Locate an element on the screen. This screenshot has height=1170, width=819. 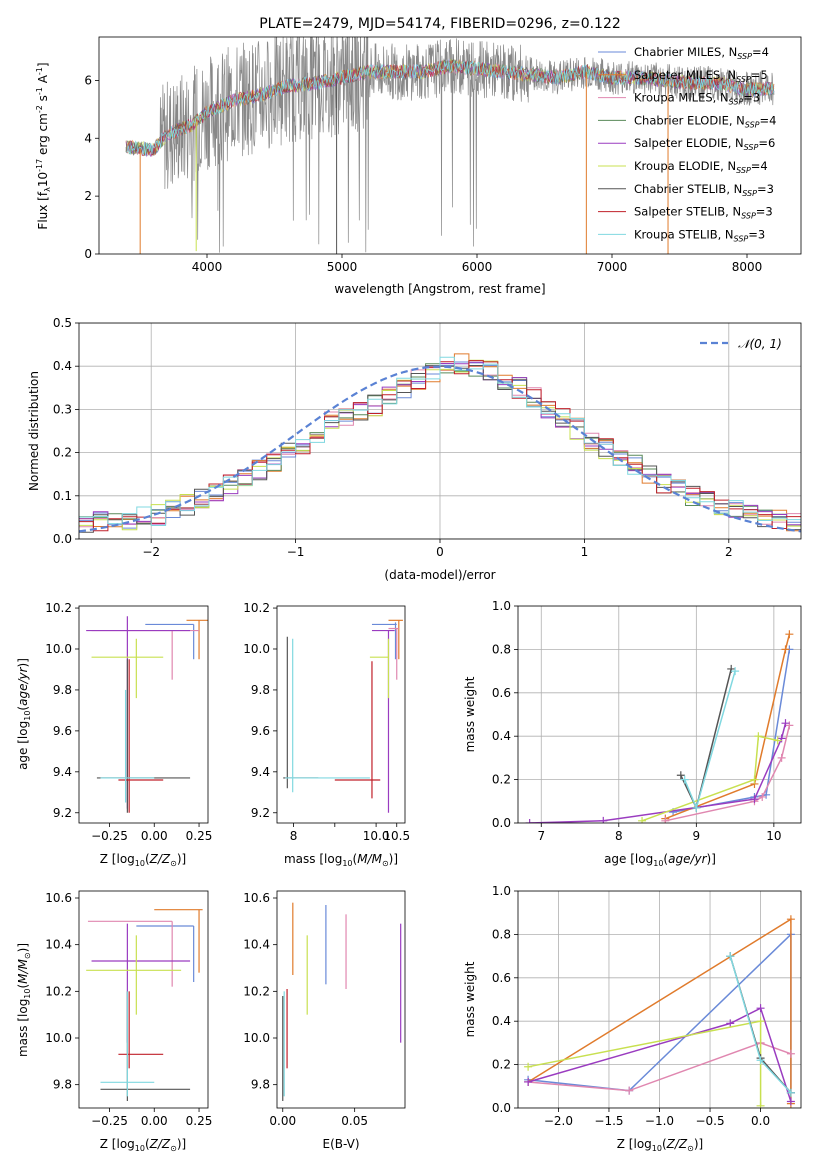
x-tick-label: 10.5 is located at coordinates (396, 836).